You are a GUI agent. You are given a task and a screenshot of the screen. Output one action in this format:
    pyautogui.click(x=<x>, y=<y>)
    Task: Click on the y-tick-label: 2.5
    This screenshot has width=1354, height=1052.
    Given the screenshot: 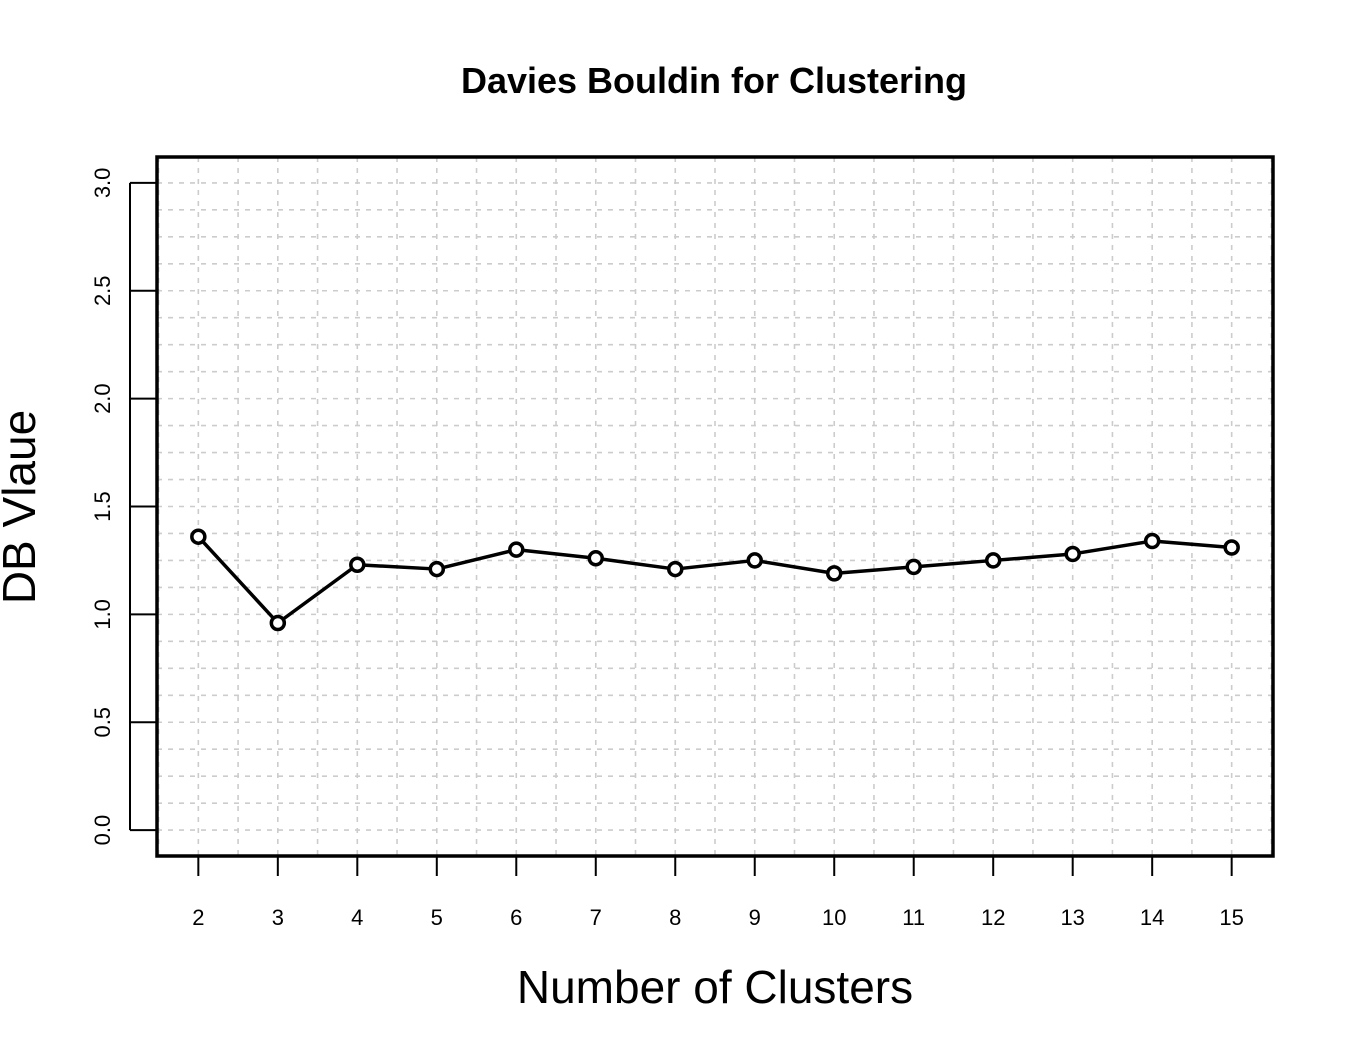 What is the action you would take?
    pyautogui.click(x=102, y=290)
    